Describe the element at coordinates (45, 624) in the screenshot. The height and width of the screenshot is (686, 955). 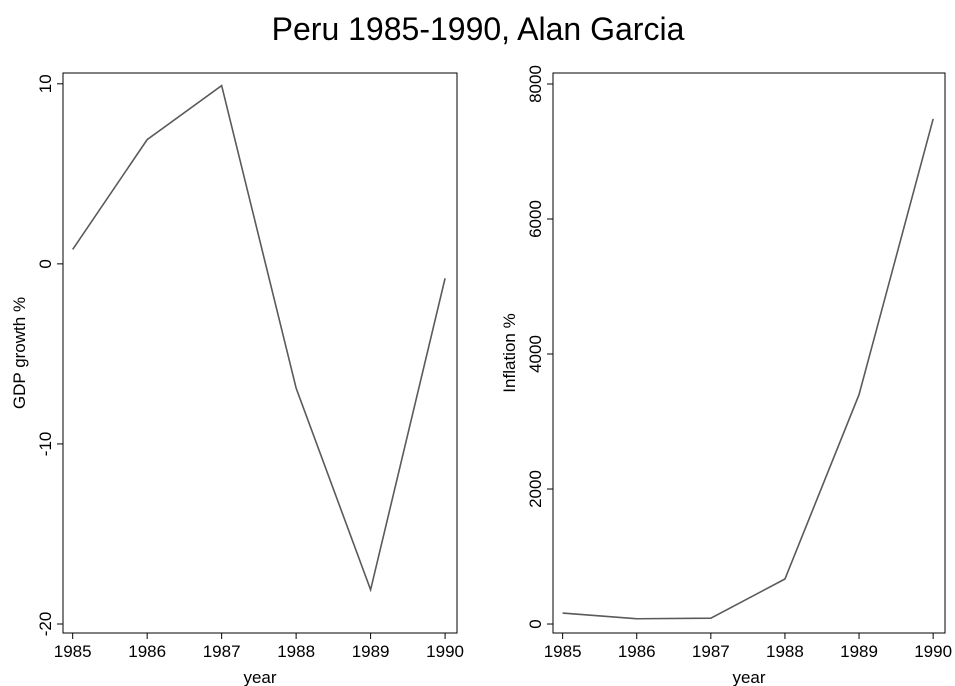
I see `y-tick-label: -20` at that location.